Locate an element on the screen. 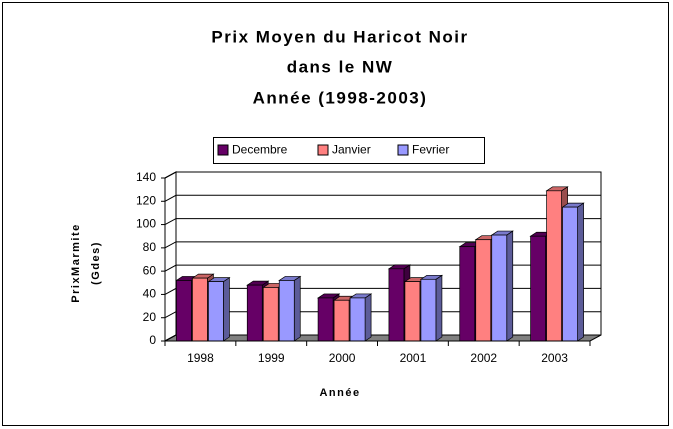  y-tick-label: 120 is located at coordinates (146, 200).